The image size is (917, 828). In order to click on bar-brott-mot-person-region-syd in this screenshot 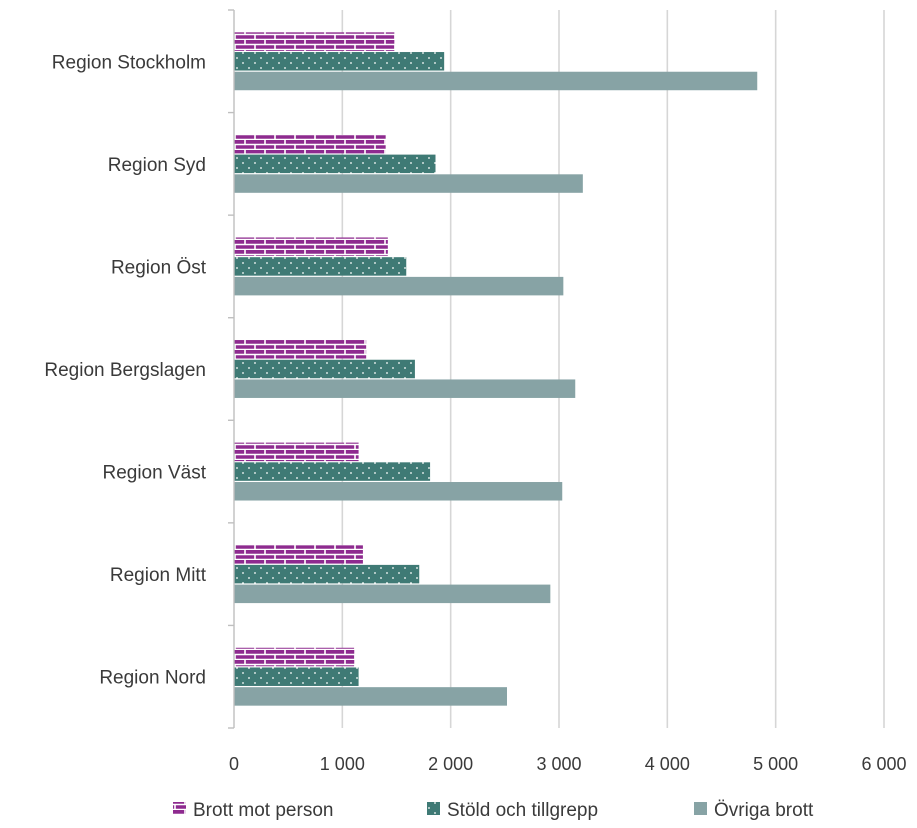, I will do `click(310, 144)`.